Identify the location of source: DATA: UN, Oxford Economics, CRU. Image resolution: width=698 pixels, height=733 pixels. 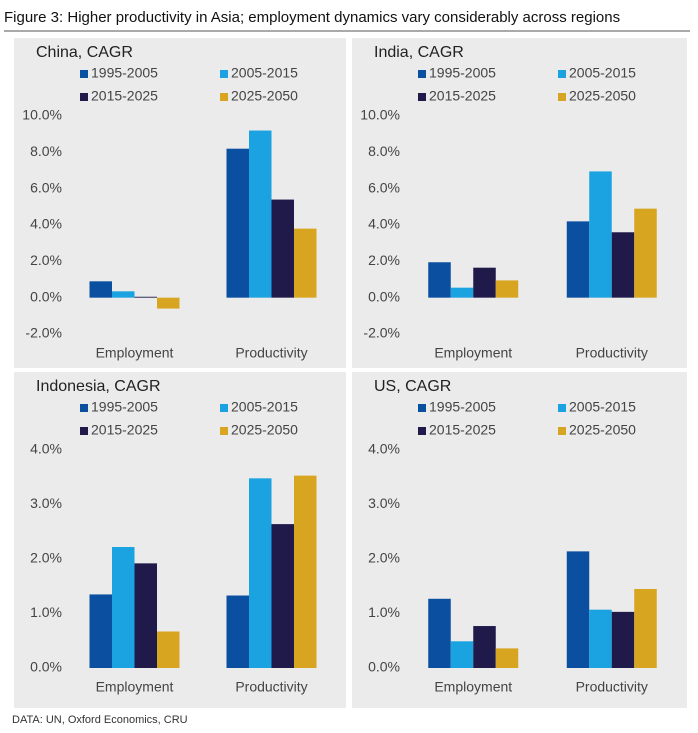
(100, 720).